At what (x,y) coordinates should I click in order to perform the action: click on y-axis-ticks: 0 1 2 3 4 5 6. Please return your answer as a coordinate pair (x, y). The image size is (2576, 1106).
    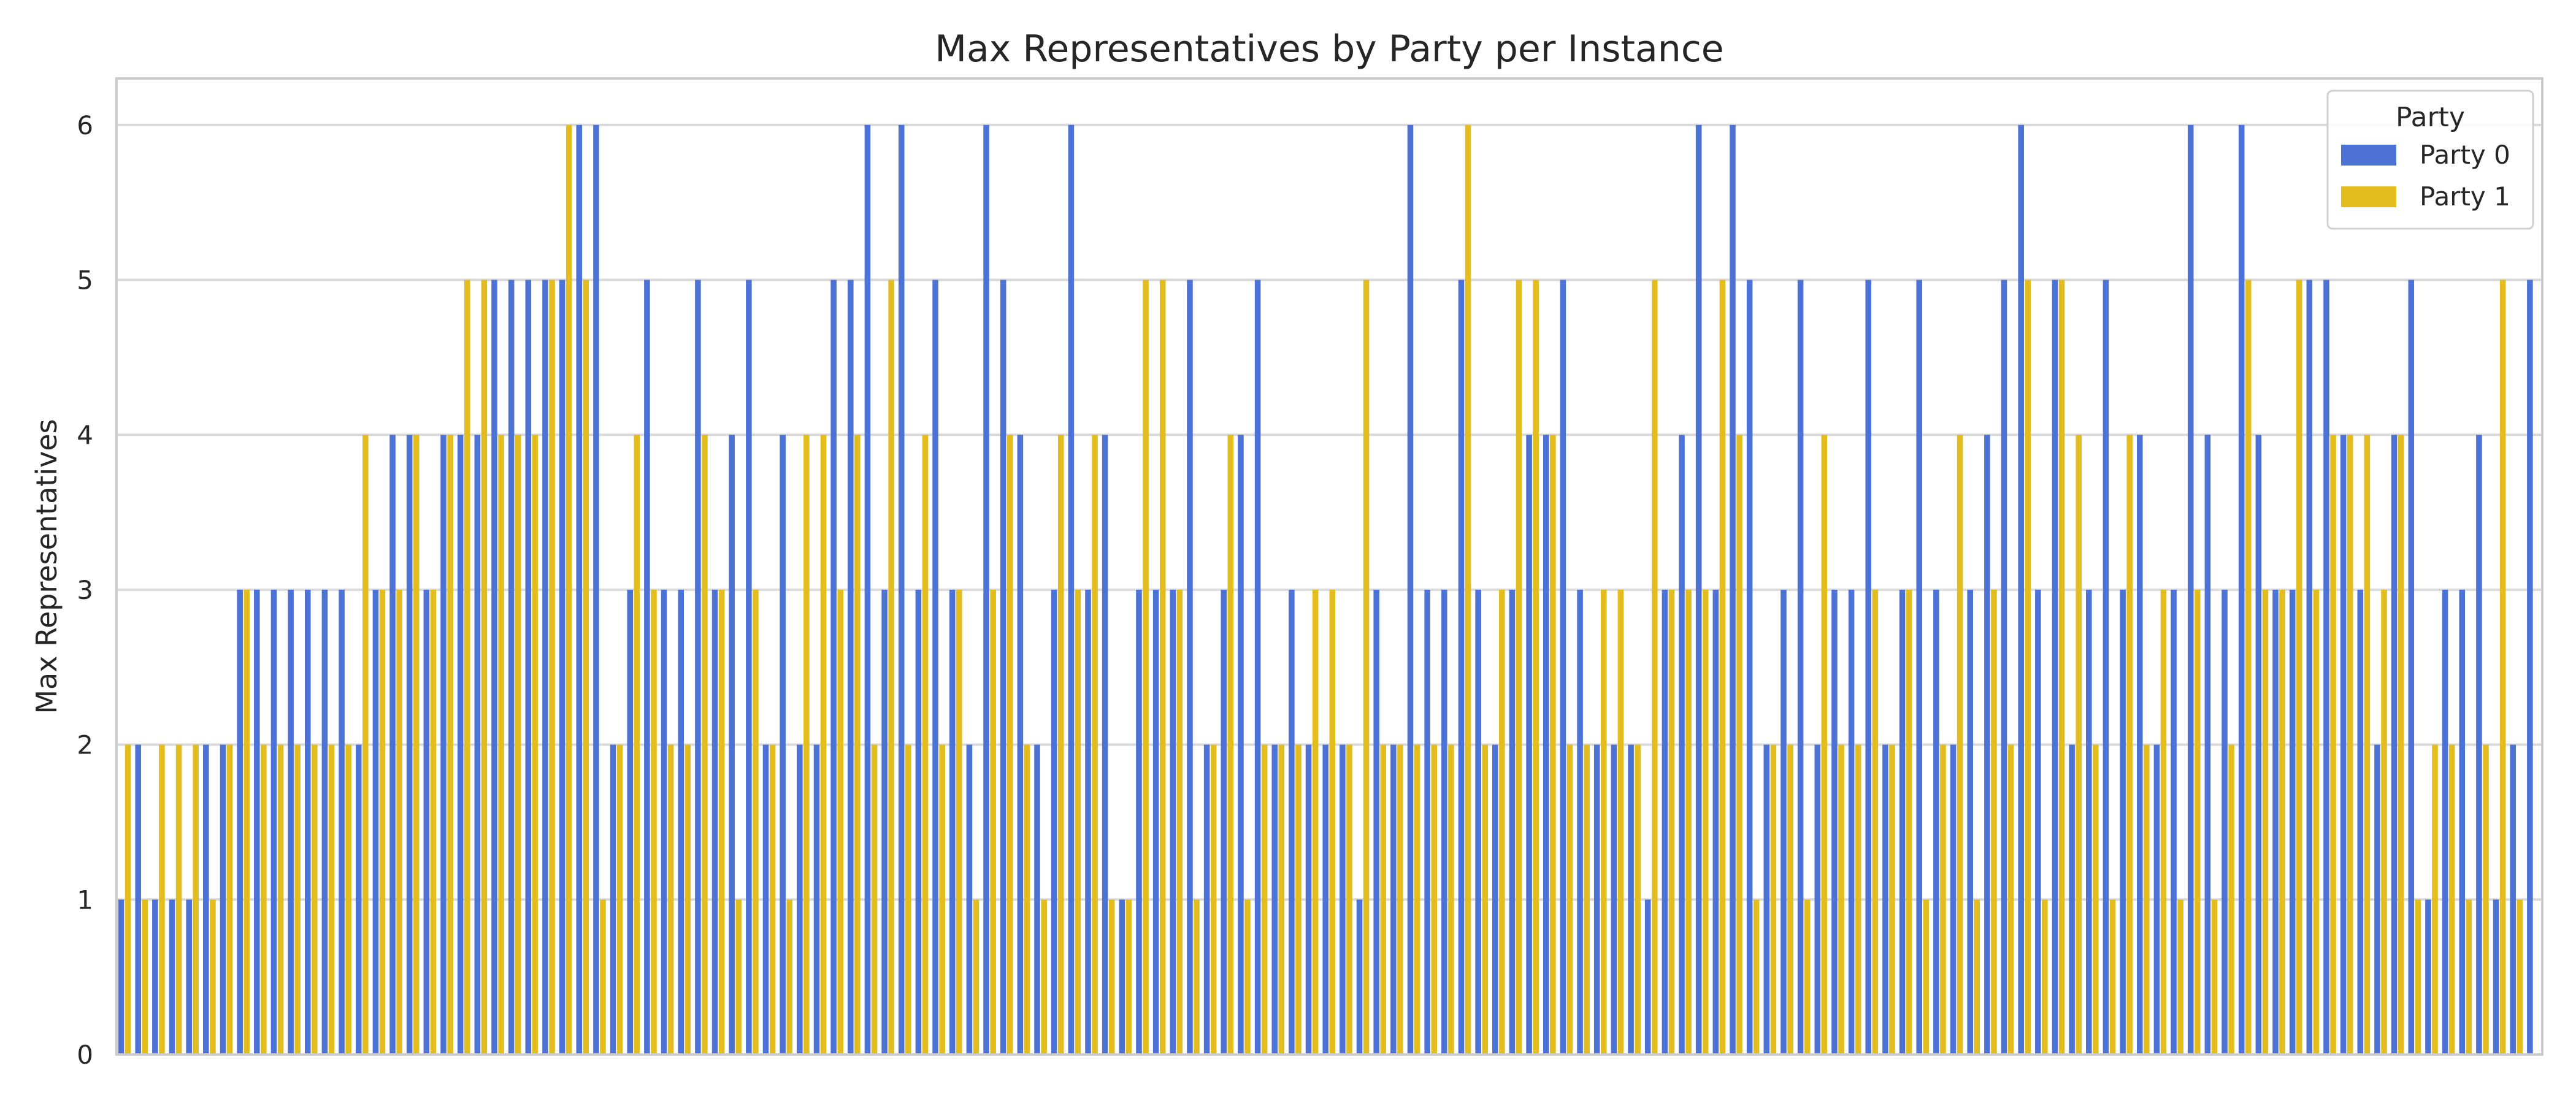
    Looking at the image, I should click on (85, 590).